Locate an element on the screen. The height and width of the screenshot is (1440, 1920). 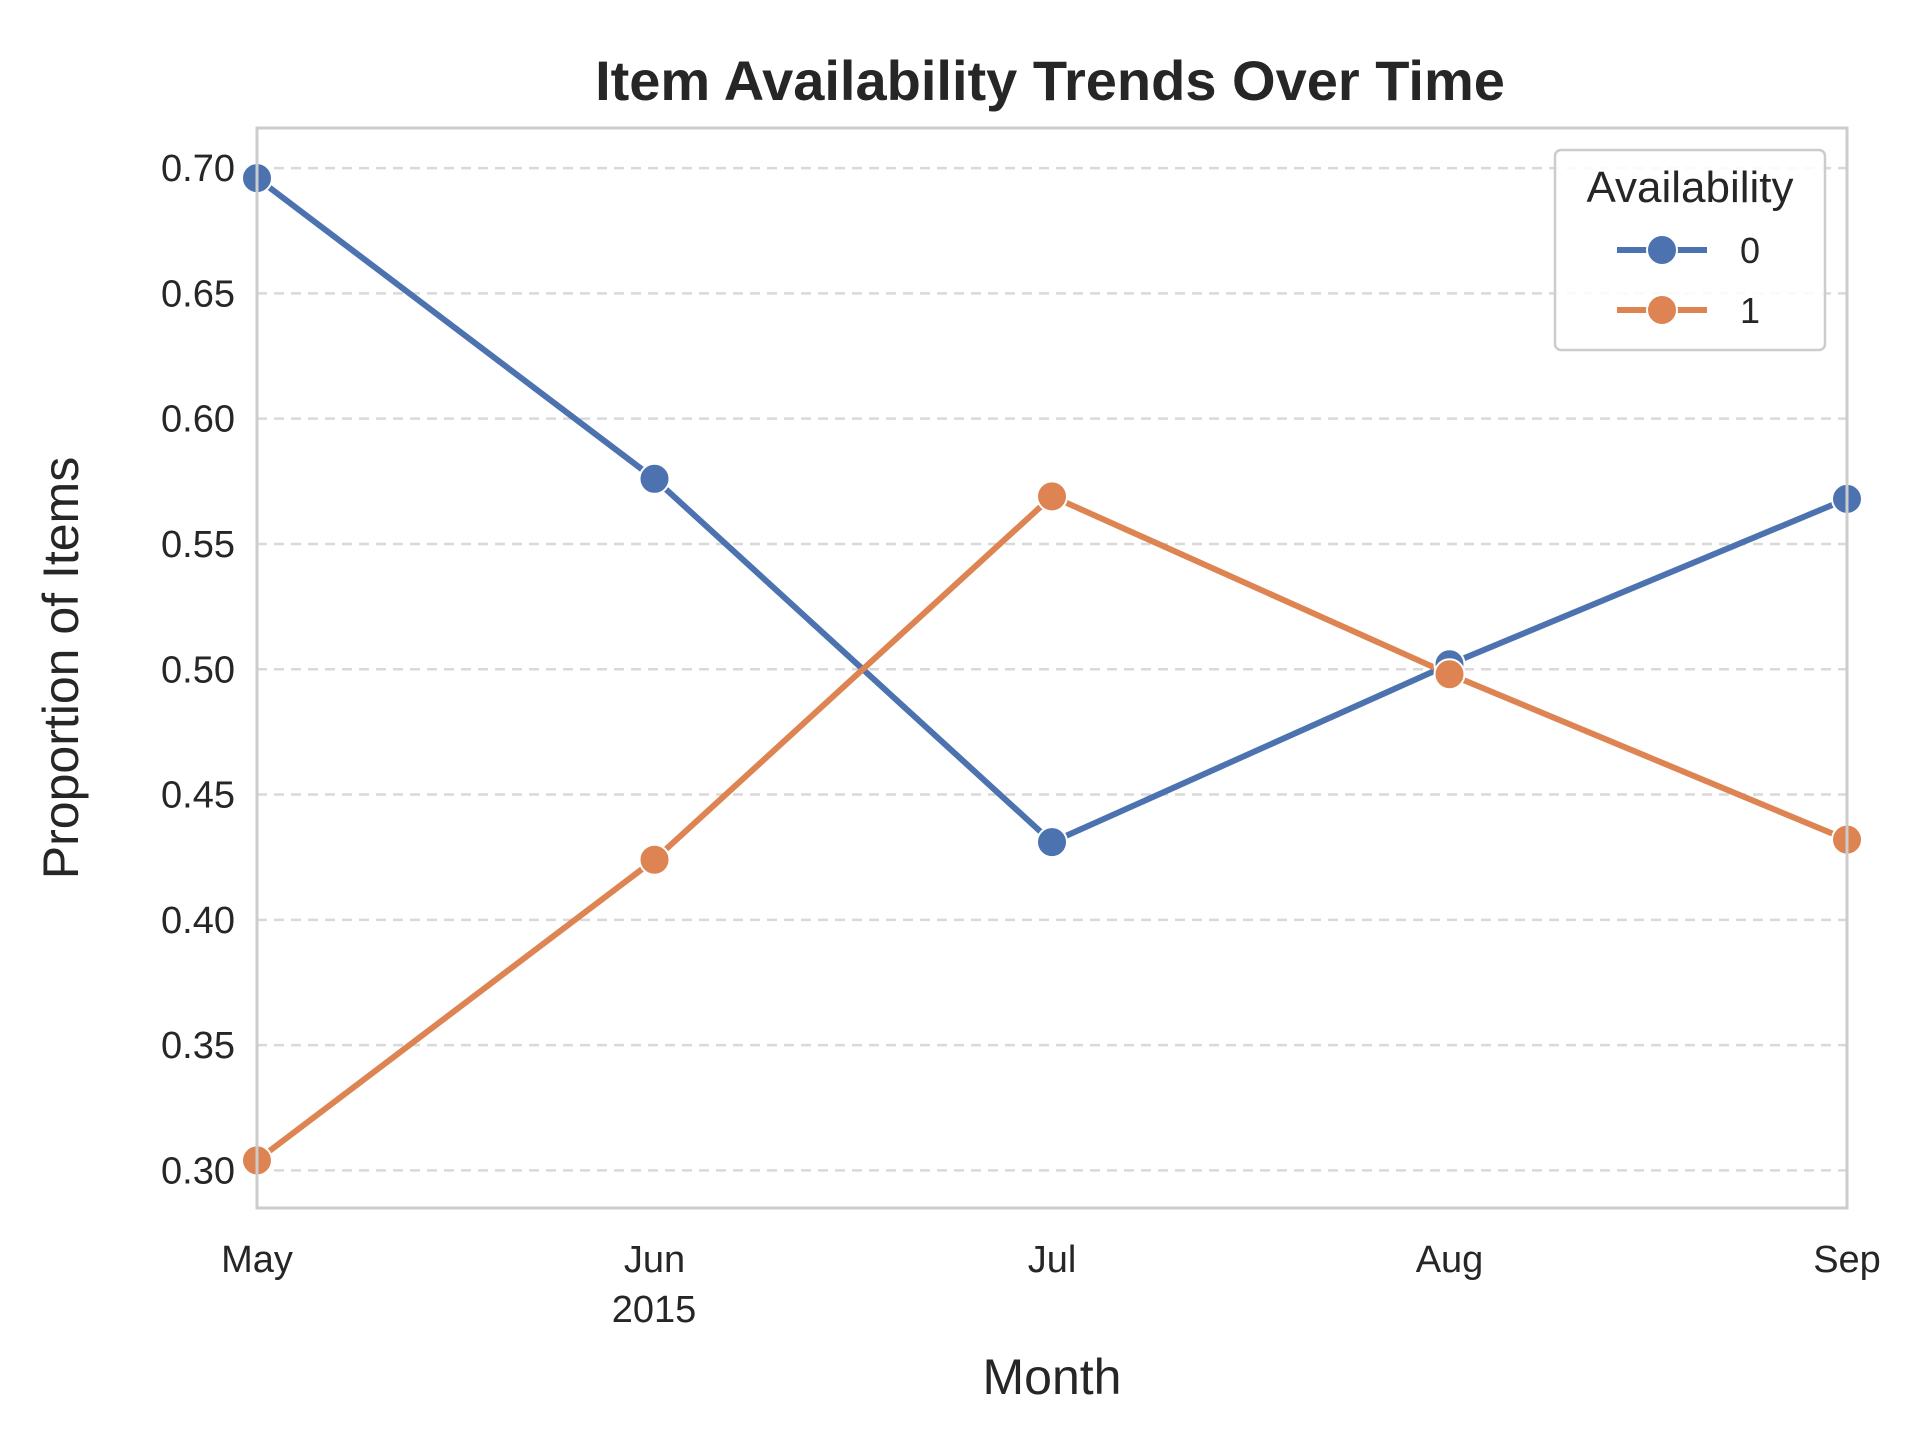
y-tick-label: 0.30 is located at coordinates (198, 1171).